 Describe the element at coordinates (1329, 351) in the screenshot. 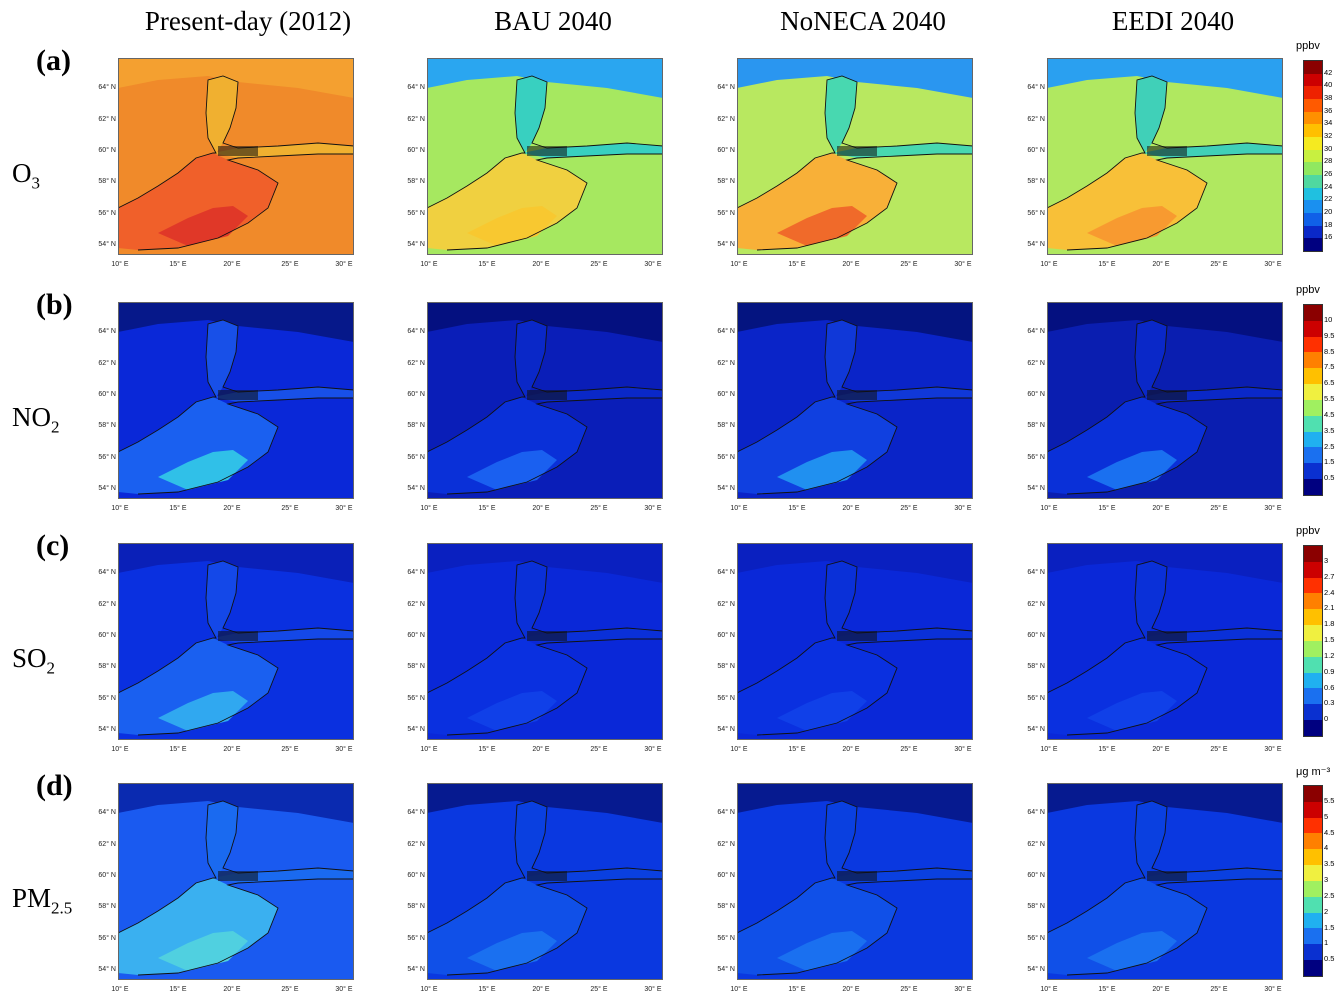

I see `colorbar-tick-label: 8.5` at that location.